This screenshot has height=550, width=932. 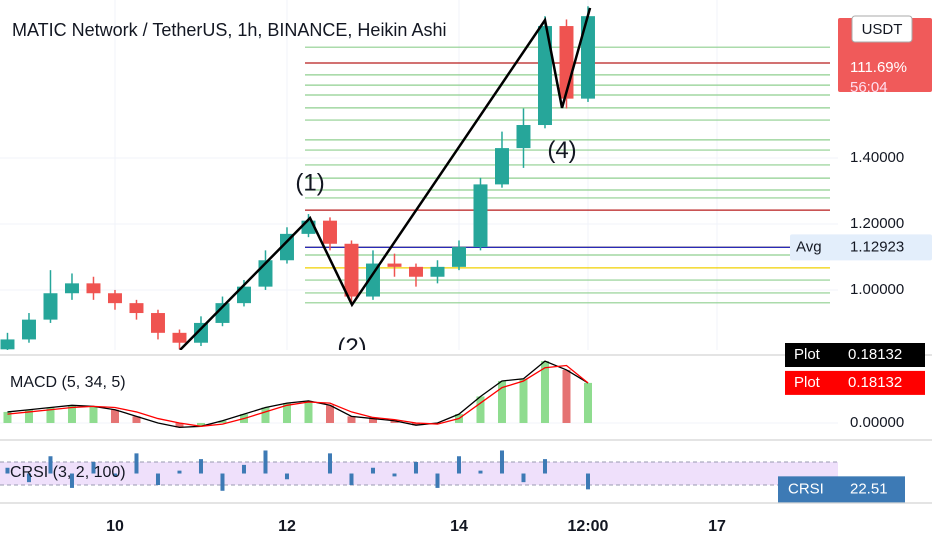 I want to click on x-tick-label: 17, so click(x=717, y=526).